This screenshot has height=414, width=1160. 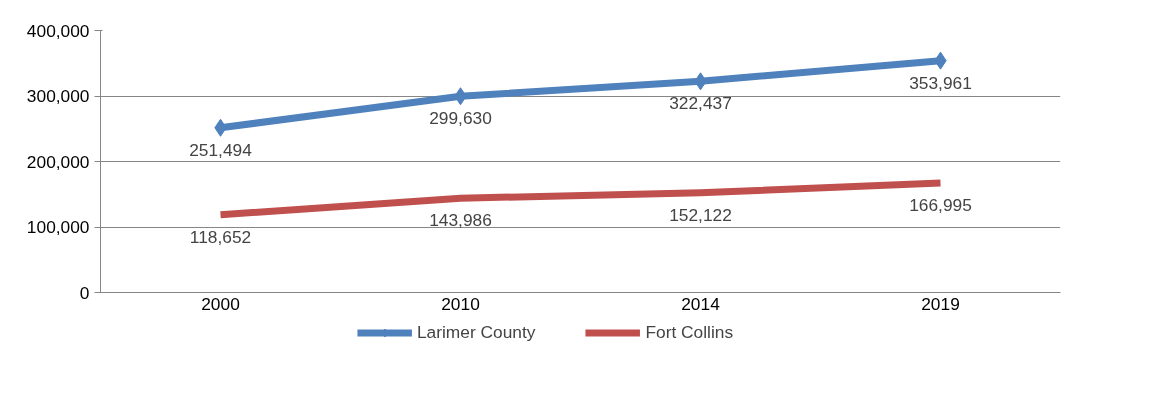 What do you see at coordinates (940, 205) in the screenshot?
I see `data-label: 166,995` at bounding box center [940, 205].